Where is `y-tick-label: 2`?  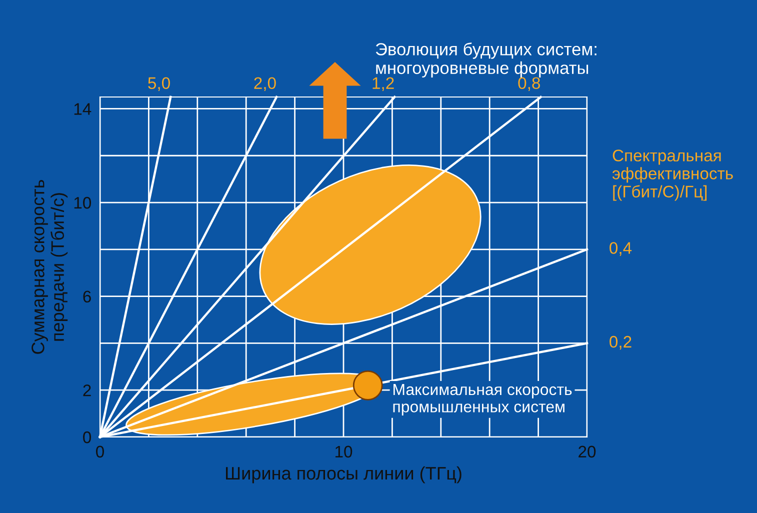
y-tick-label: 2 is located at coordinates (87, 390).